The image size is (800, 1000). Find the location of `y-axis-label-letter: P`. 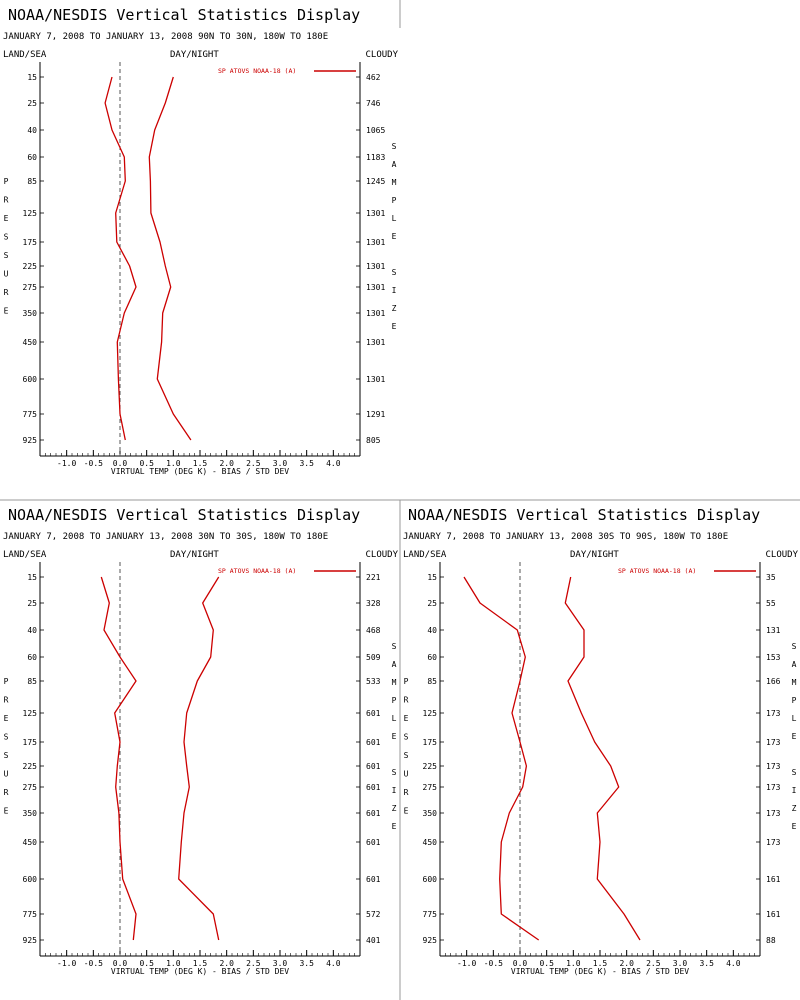

y-axis-label-letter: P is located at coordinates (406, 681).